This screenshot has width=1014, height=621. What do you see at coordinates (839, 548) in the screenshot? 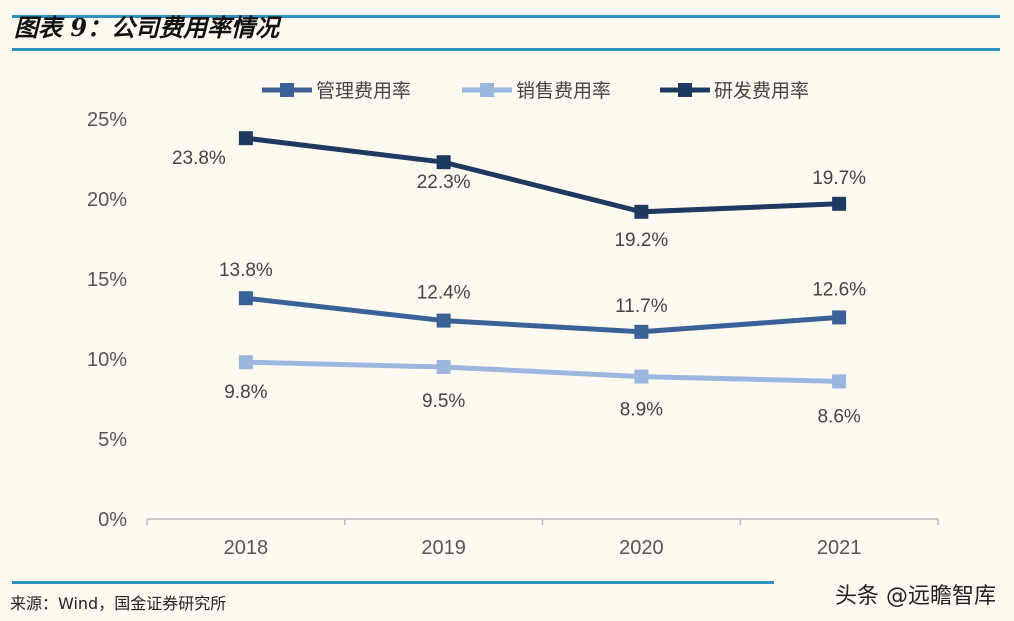
I see `x-tick-label: 2021` at bounding box center [839, 548].